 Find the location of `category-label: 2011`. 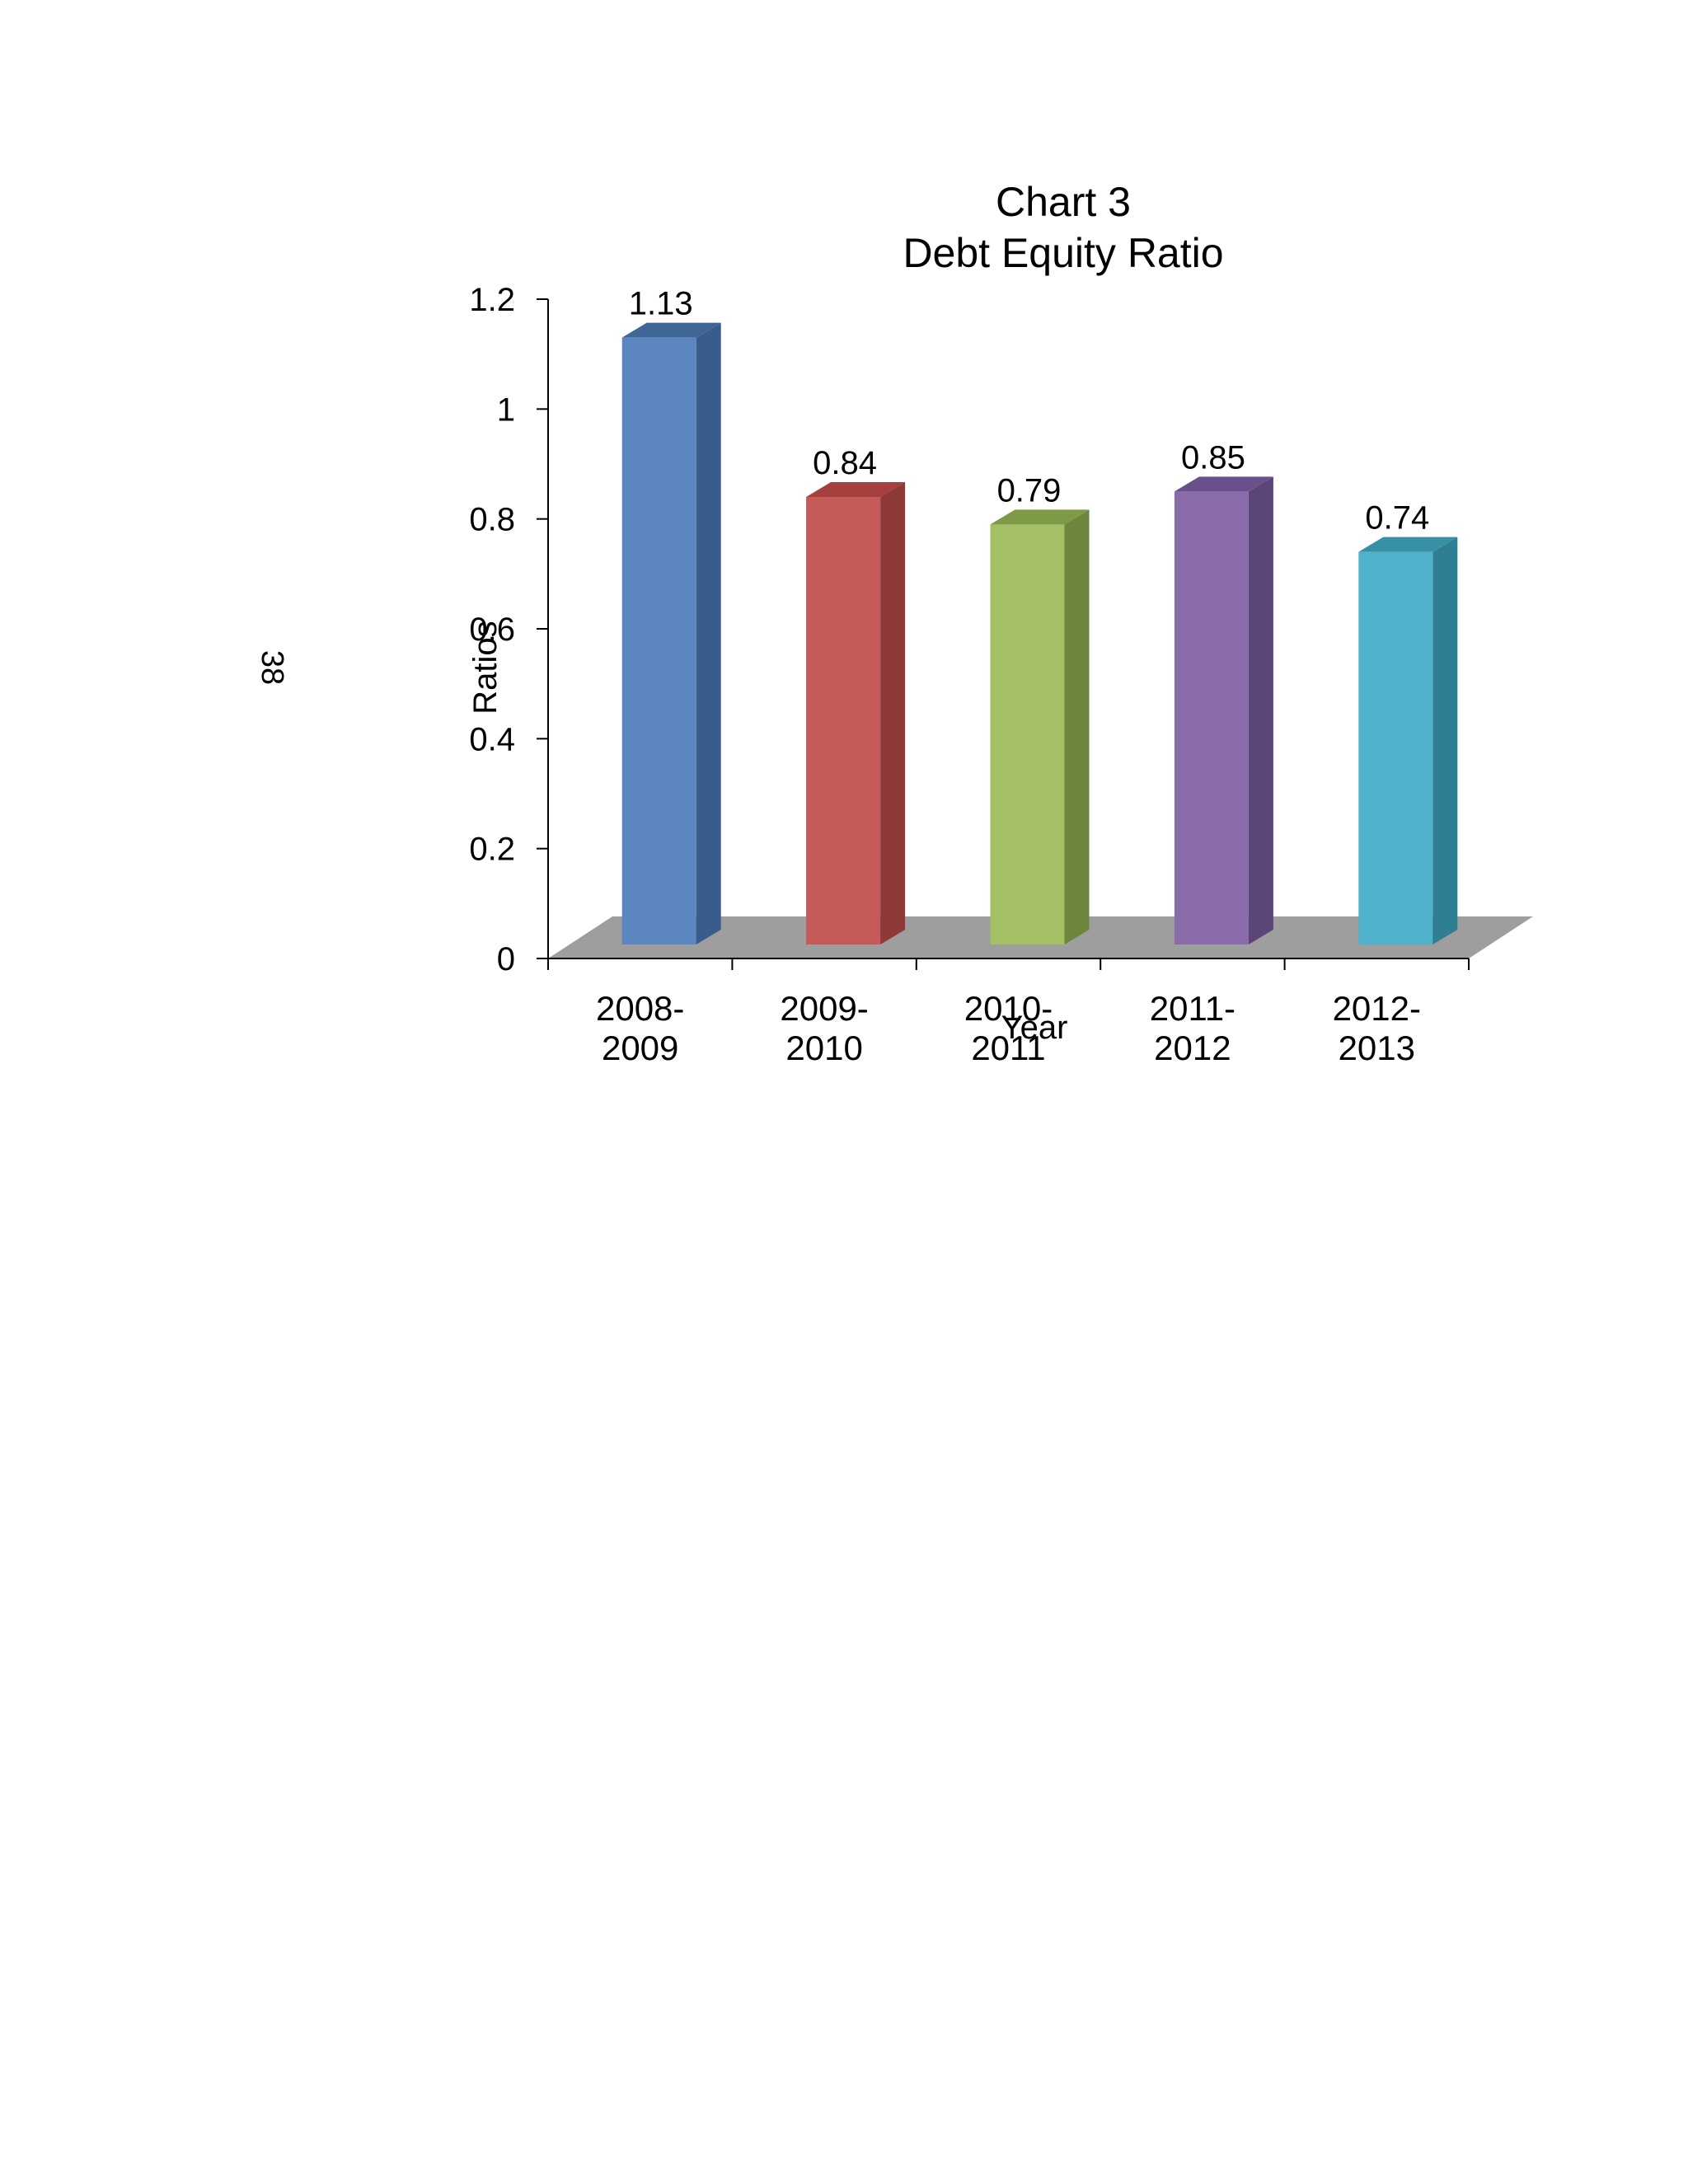

category-label: 2011 is located at coordinates (1008, 1048).